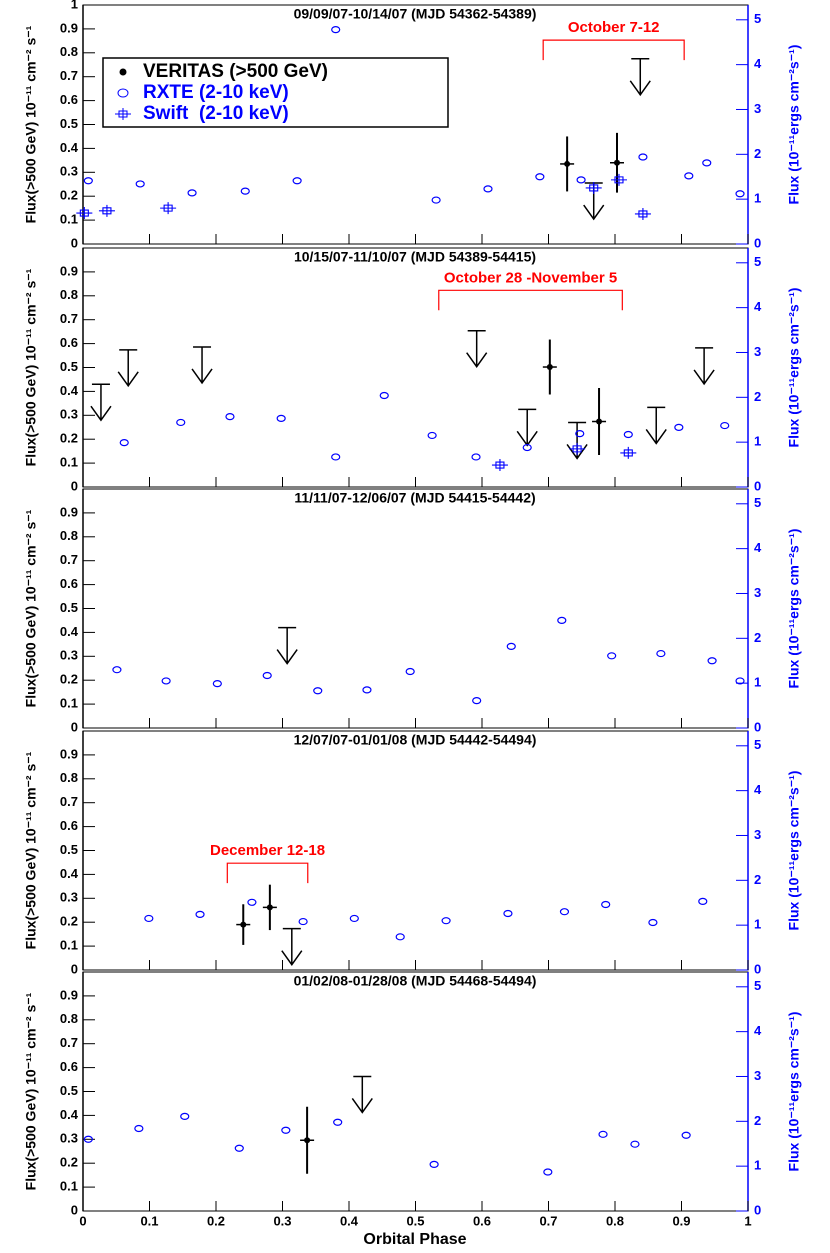 This screenshot has width=830, height=1253. What do you see at coordinates (275, 92) in the screenshot?
I see `legend-box` at bounding box center [275, 92].